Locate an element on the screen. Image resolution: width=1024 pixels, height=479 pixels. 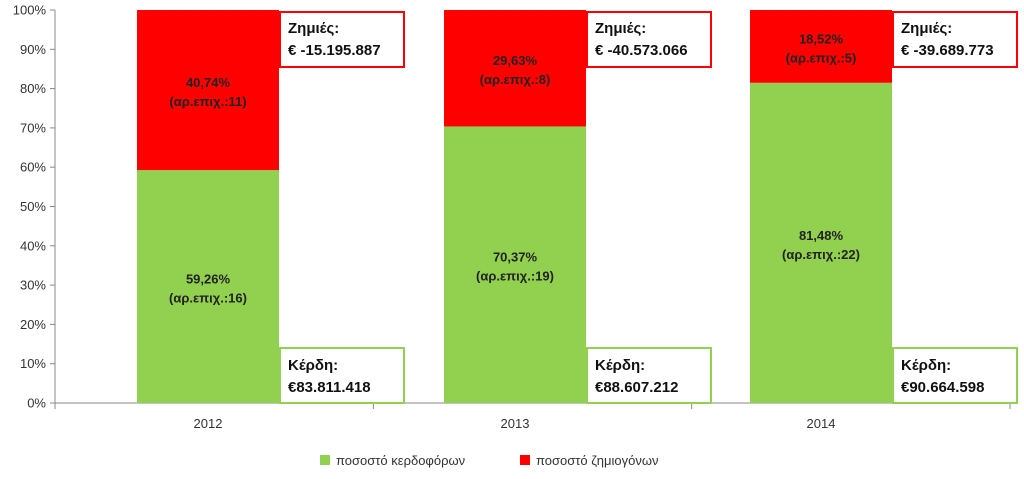
callout-losses-value: € -39.689.773 is located at coordinates (947, 50).